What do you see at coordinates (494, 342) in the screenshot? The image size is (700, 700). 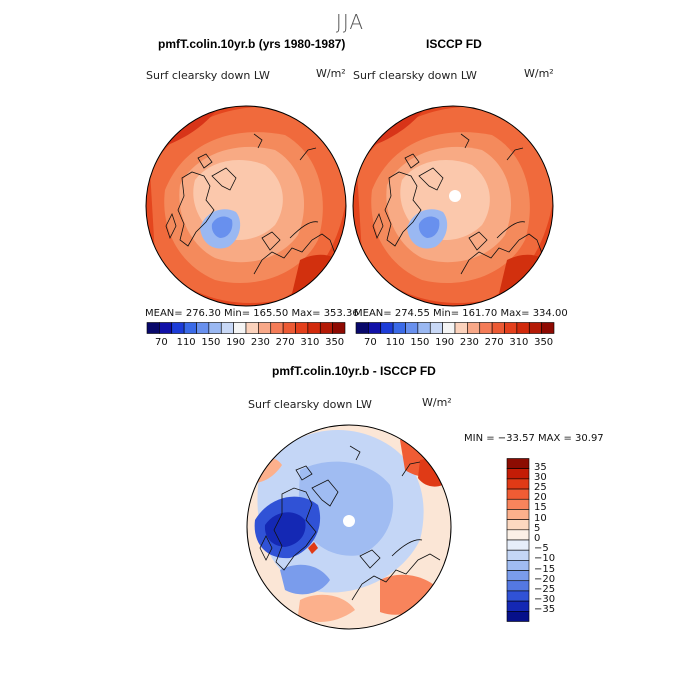 I see `obs-colorbar-tick-label: 270` at bounding box center [494, 342].